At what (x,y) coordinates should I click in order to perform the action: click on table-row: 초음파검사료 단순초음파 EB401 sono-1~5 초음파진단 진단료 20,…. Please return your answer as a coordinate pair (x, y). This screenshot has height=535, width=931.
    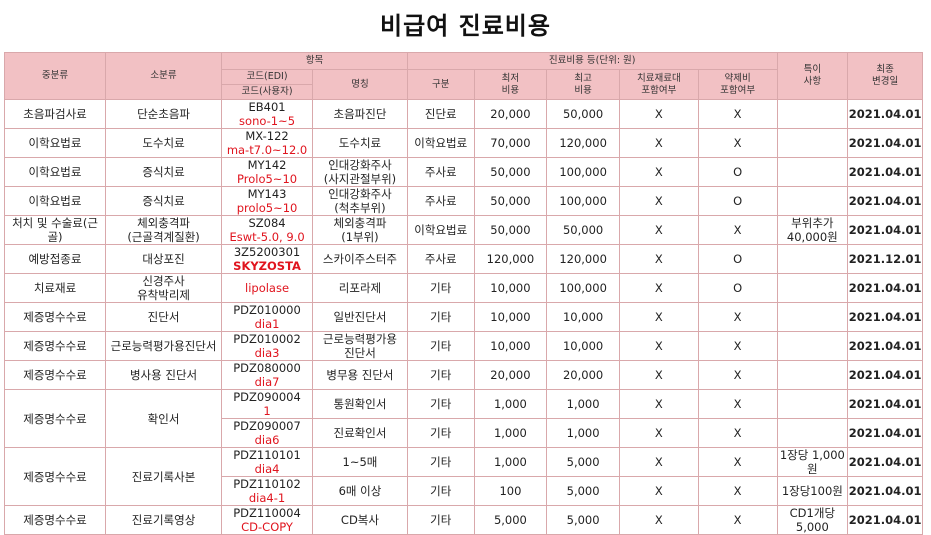
    Looking at the image, I should click on (463, 114).